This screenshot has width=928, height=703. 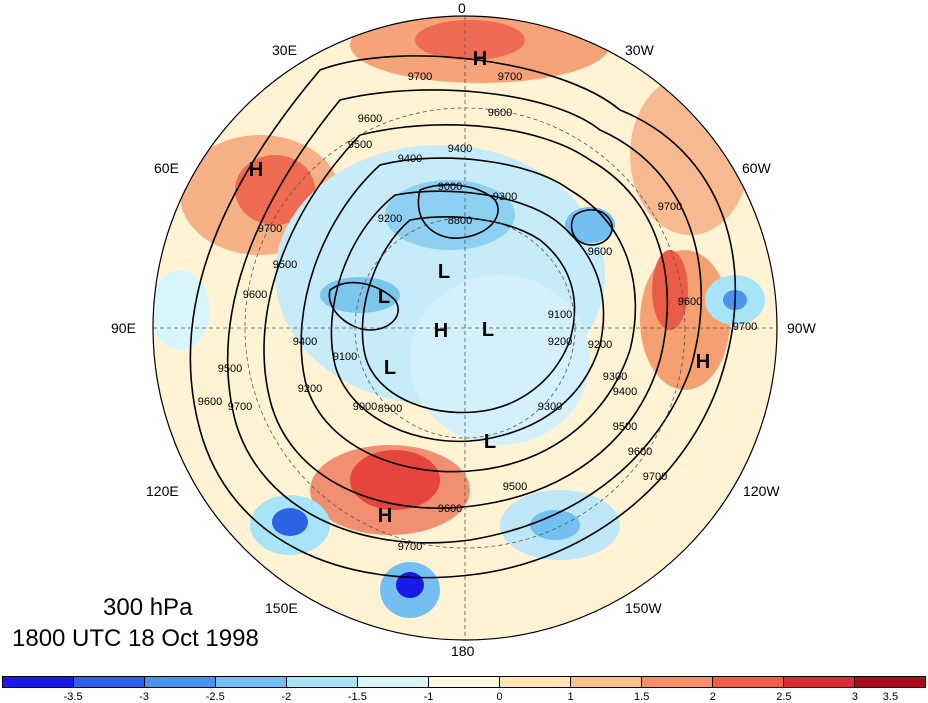 I want to click on colorbar-tick-label: 1, so click(x=570, y=697).